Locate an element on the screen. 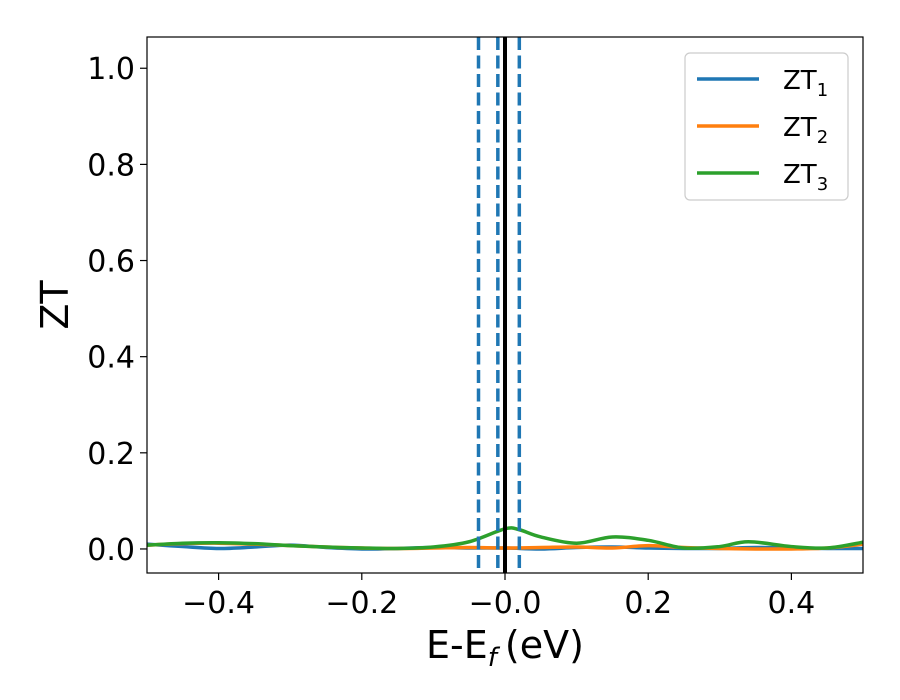 The image size is (900, 700). y-tick-label: 0.8 is located at coordinates (111, 165).